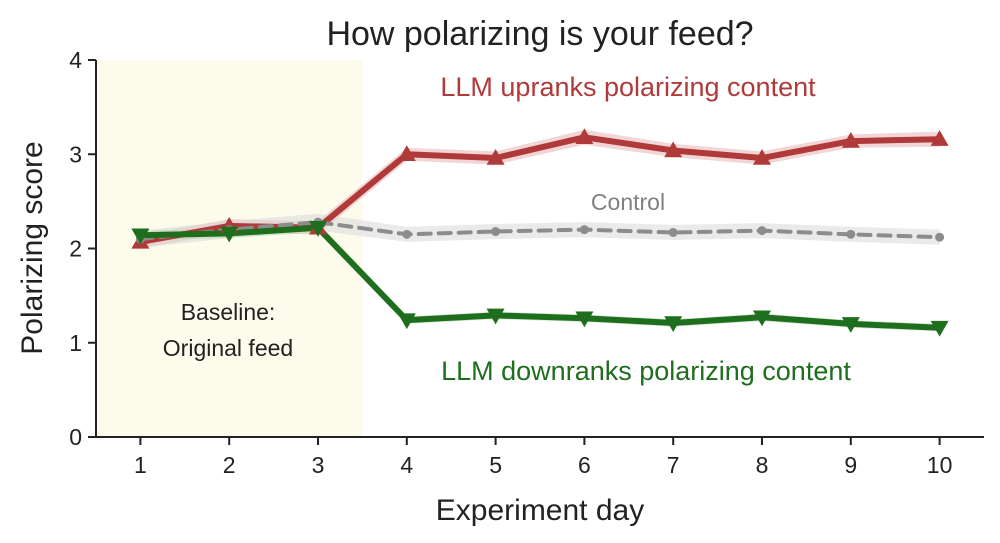 This screenshot has height=543, width=1000. Describe the element at coordinates (75, 154) in the screenshot. I see `y-tick-label-3: 3` at that location.